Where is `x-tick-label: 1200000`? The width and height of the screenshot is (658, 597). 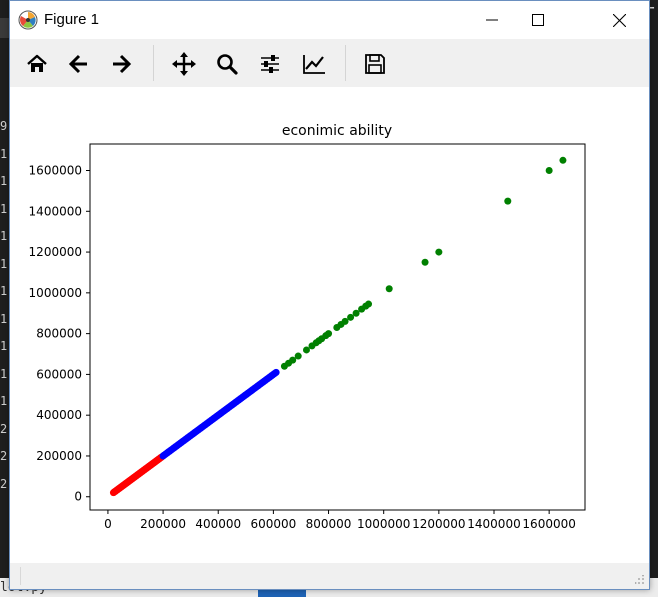
x-tick-label: 1200000 is located at coordinates (438, 524).